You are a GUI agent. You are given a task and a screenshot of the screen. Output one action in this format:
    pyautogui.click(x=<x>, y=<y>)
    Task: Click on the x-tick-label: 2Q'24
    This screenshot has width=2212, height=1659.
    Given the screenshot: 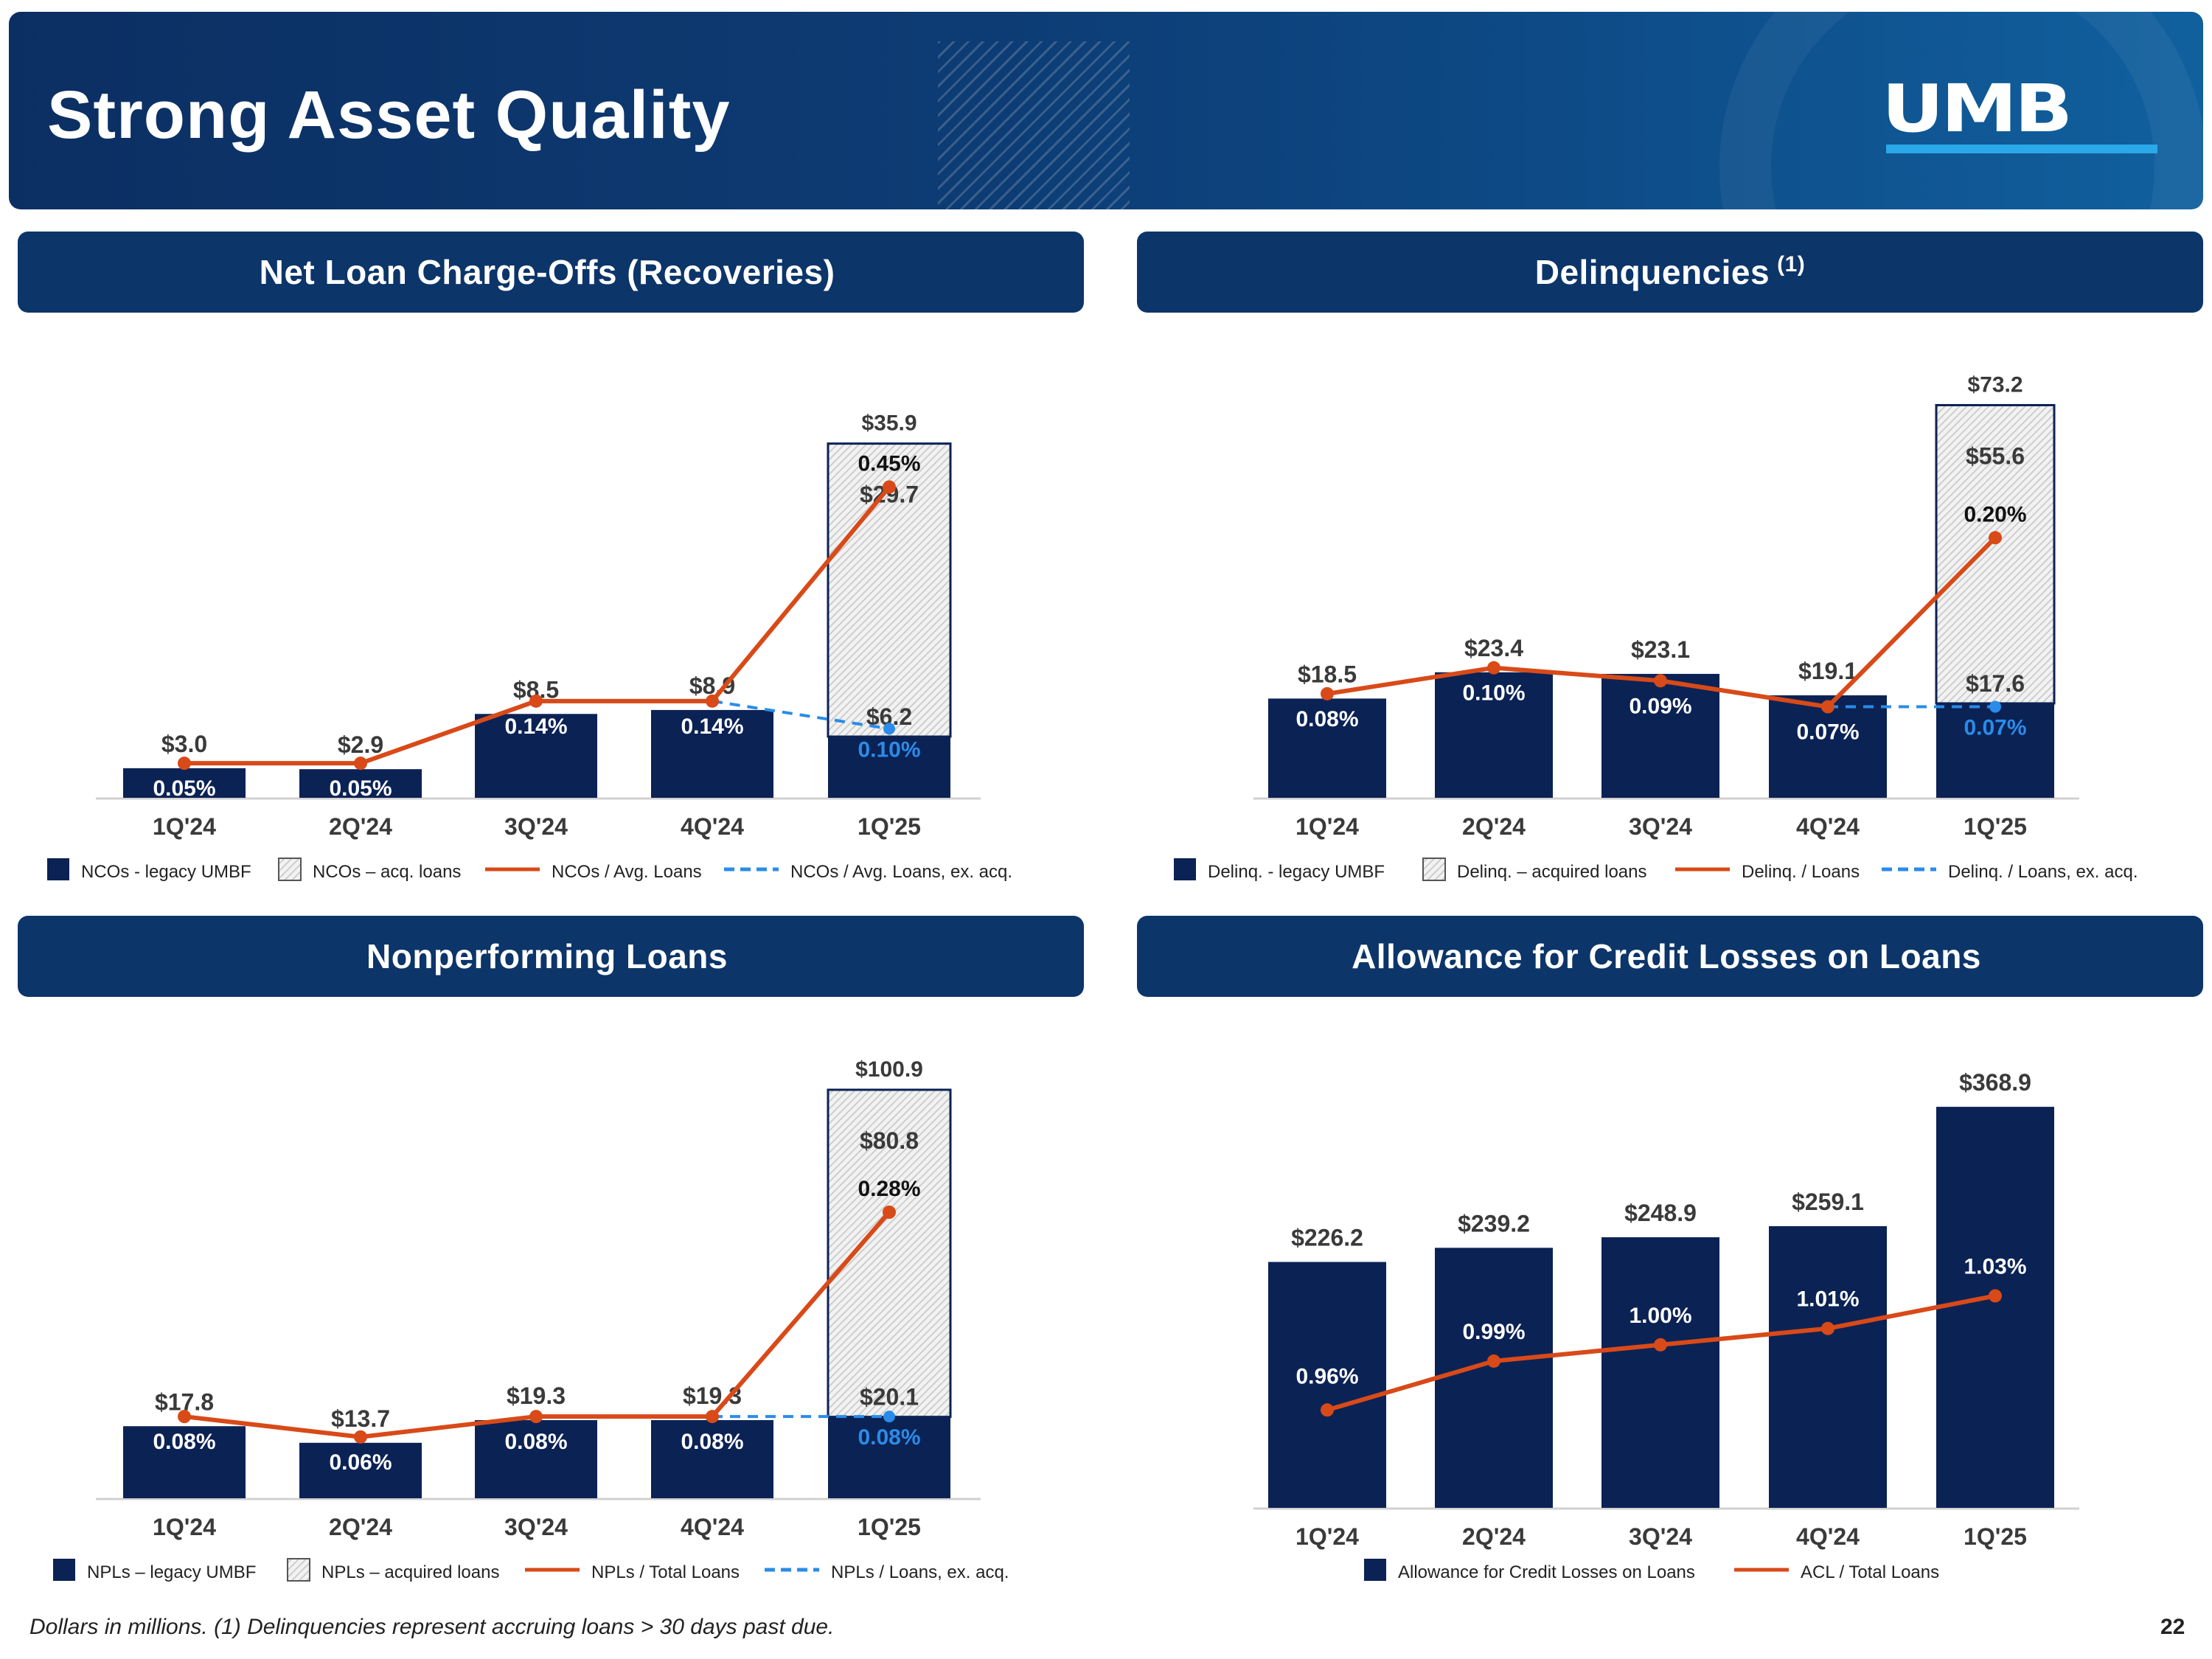 What is the action you would take?
    pyautogui.click(x=1494, y=826)
    